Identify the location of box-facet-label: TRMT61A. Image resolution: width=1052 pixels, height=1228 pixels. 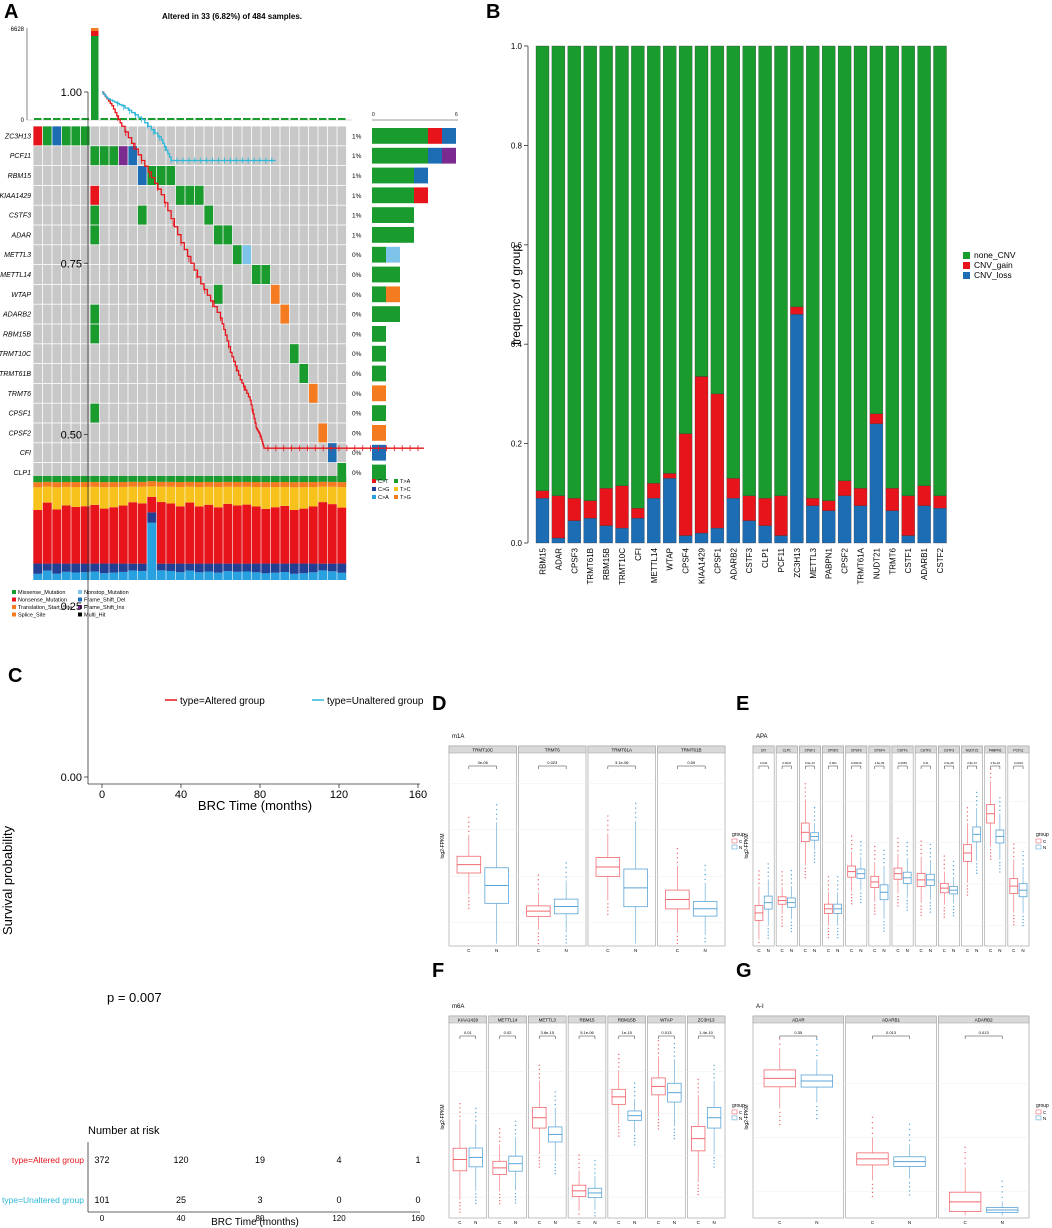
(621, 749).